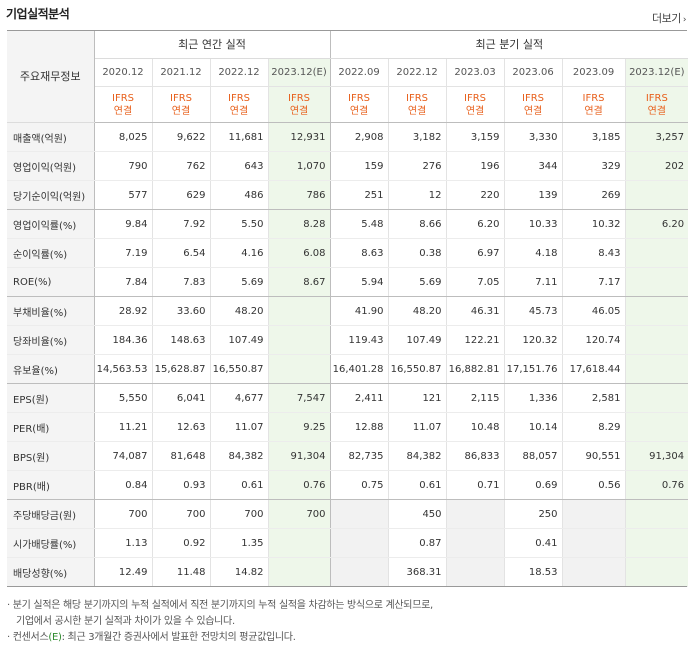  Describe the element at coordinates (475, 253) in the screenshot. I see `table-cell: 6.97` at that location.